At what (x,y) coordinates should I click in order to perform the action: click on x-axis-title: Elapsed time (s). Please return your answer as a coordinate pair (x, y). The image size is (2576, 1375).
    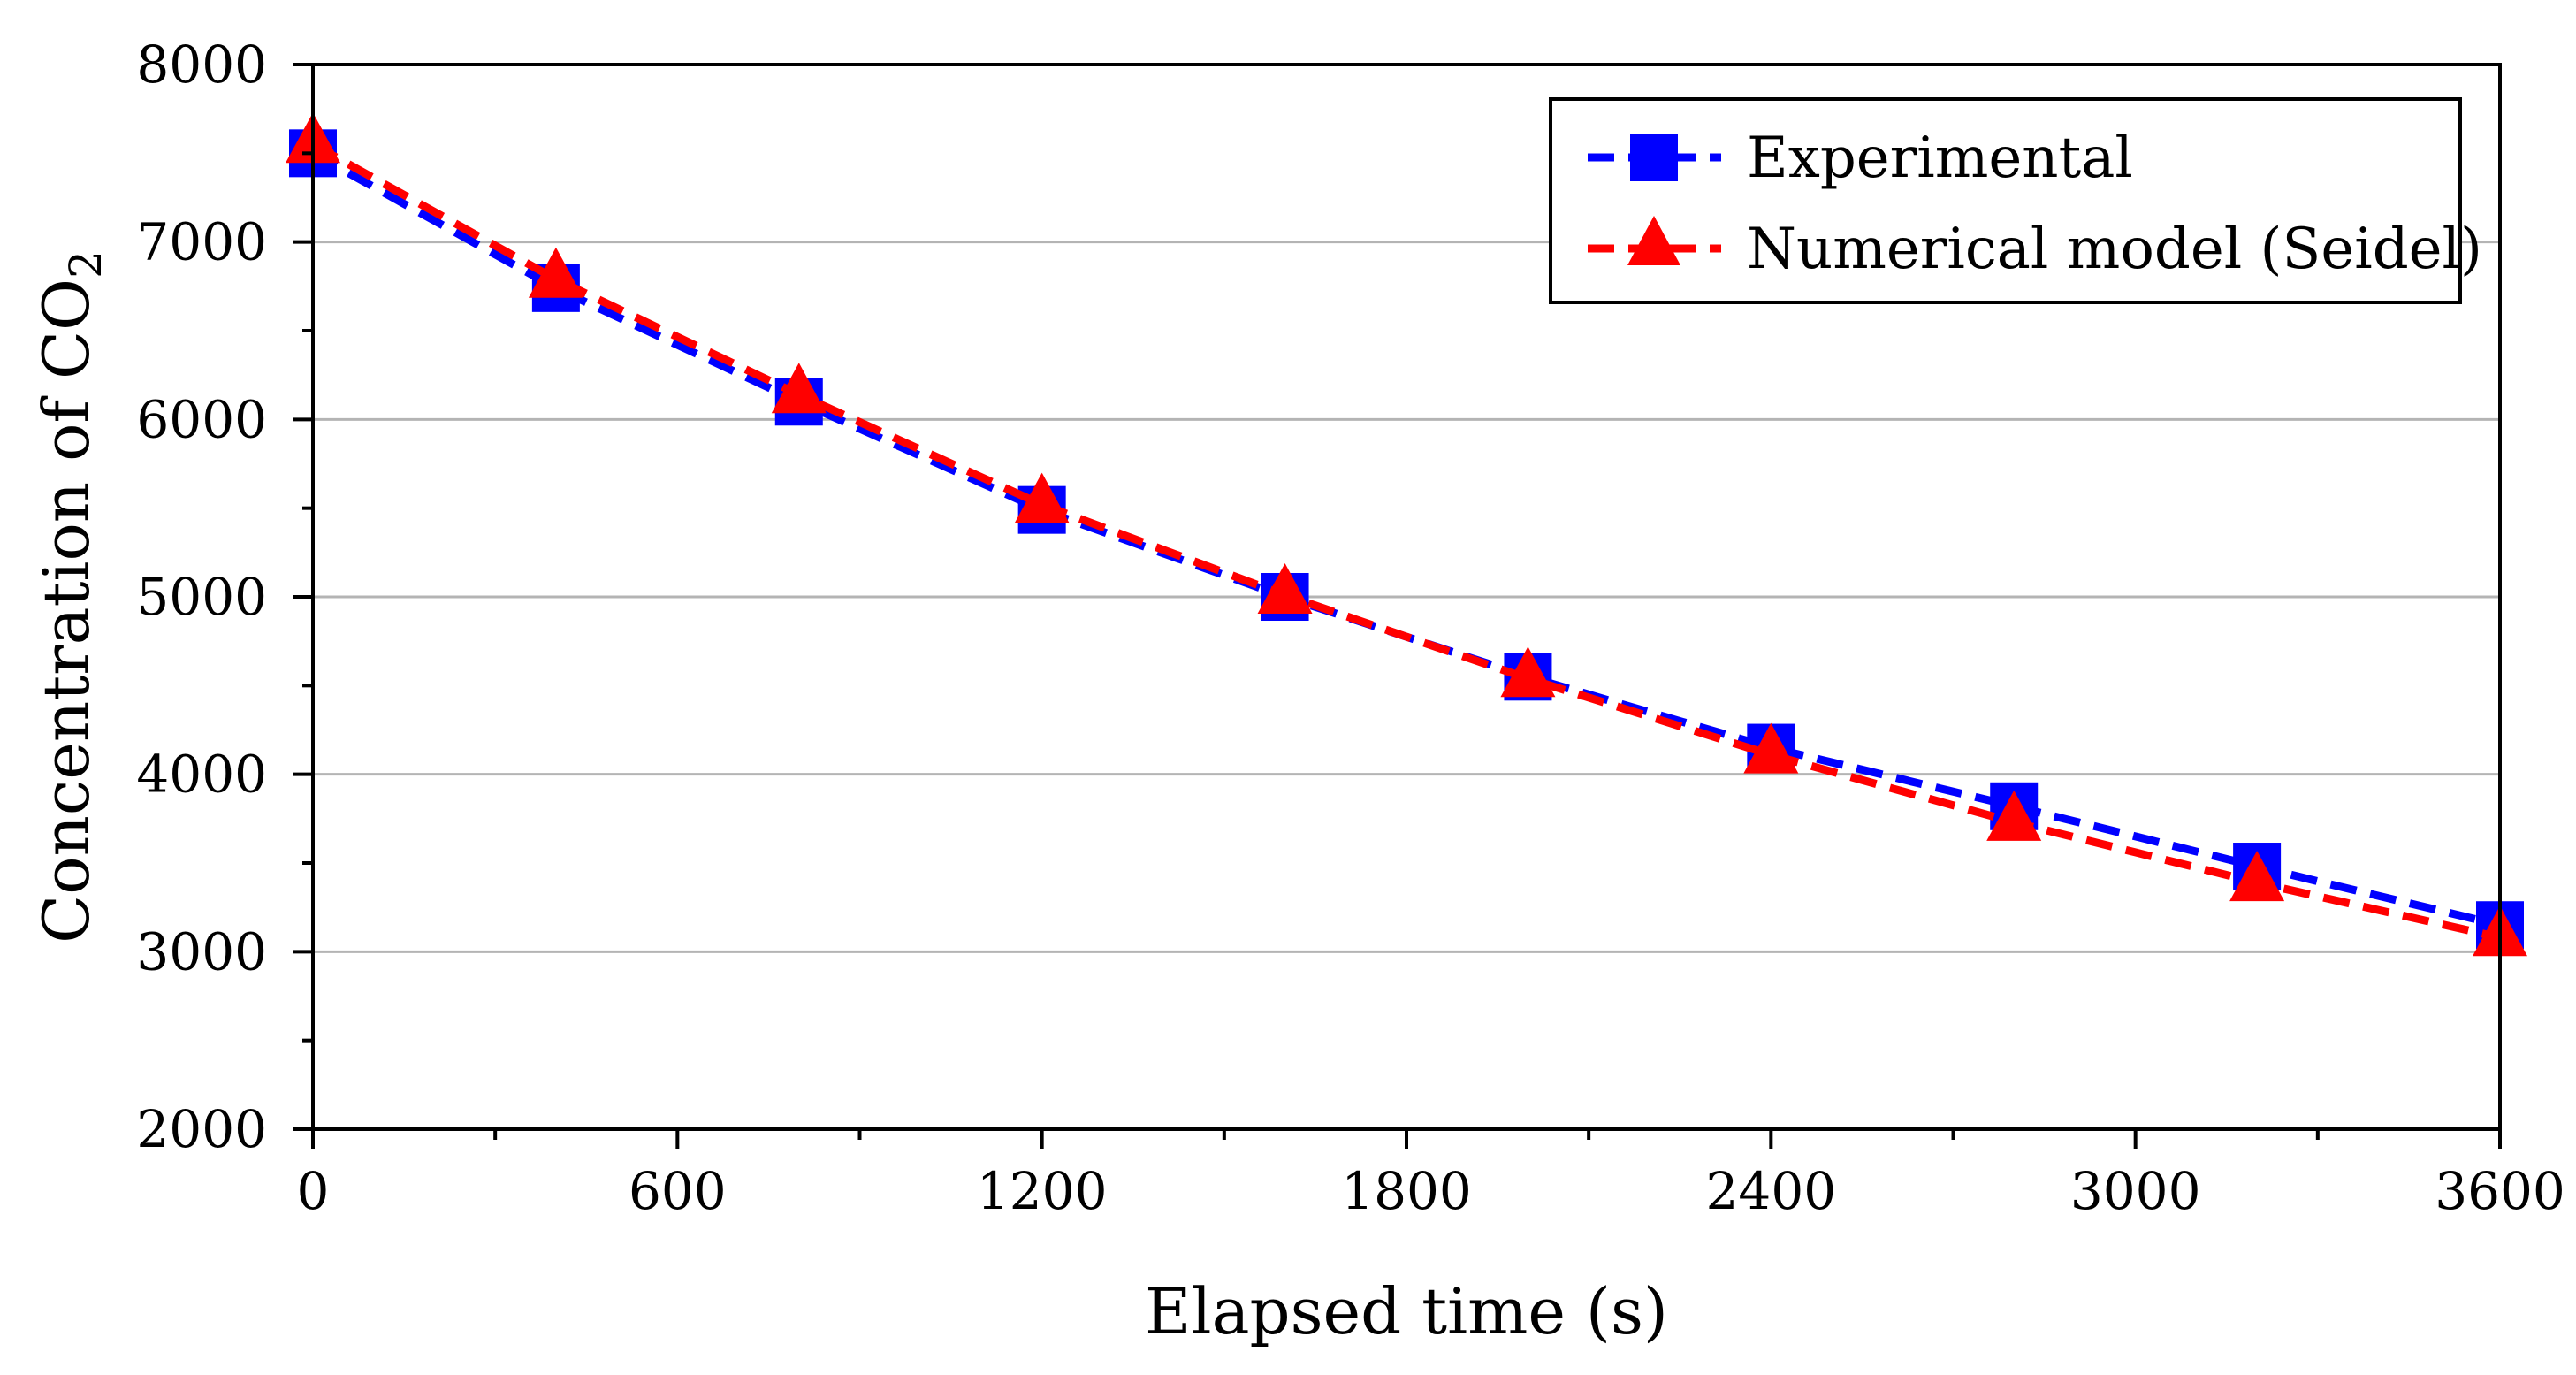
    Looking at the image, I should click on (1406, 1311).